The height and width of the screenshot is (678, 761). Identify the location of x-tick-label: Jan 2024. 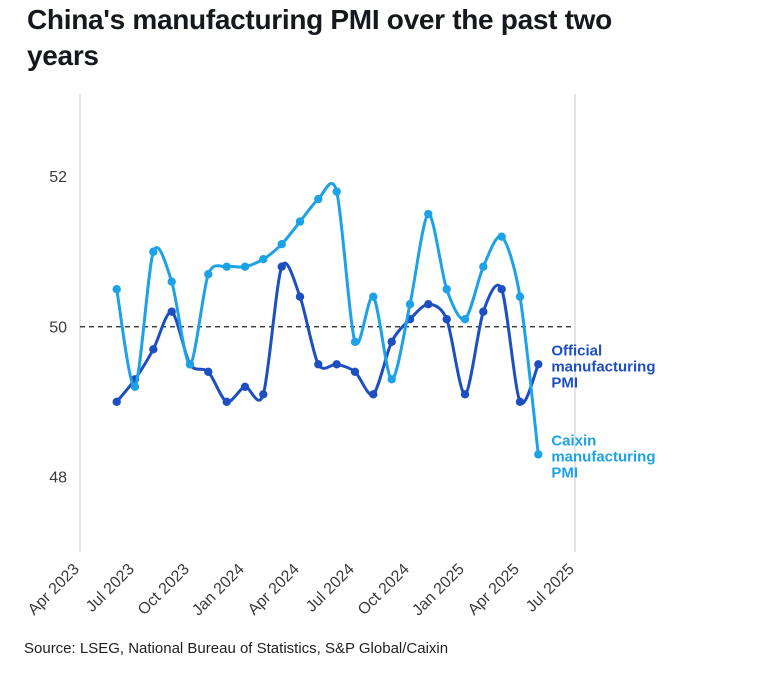
(218, 590).